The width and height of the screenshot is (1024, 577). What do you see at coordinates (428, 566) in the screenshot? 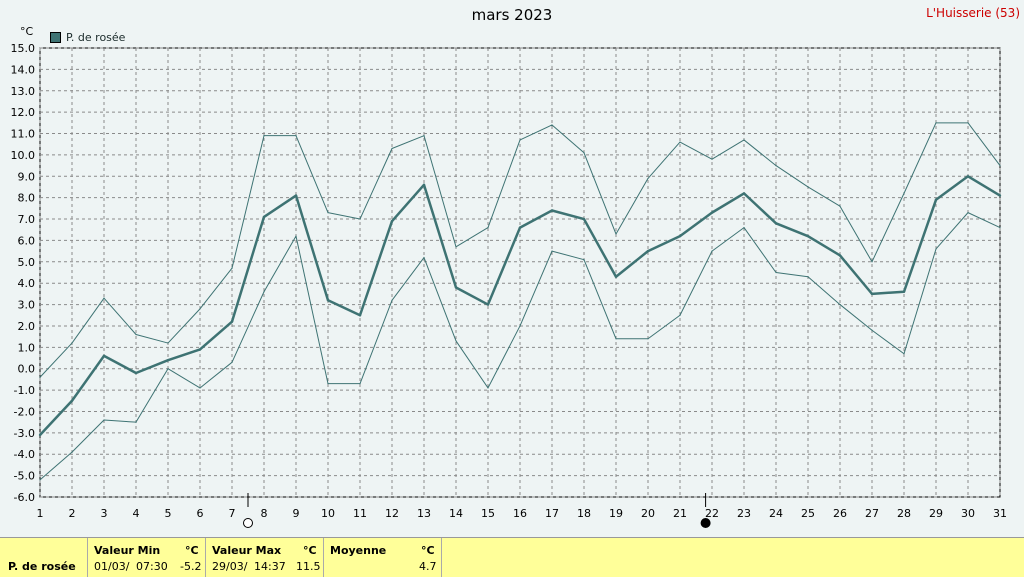
I see `stats-avg-value: 4.7` at bounding box center [428, 566].